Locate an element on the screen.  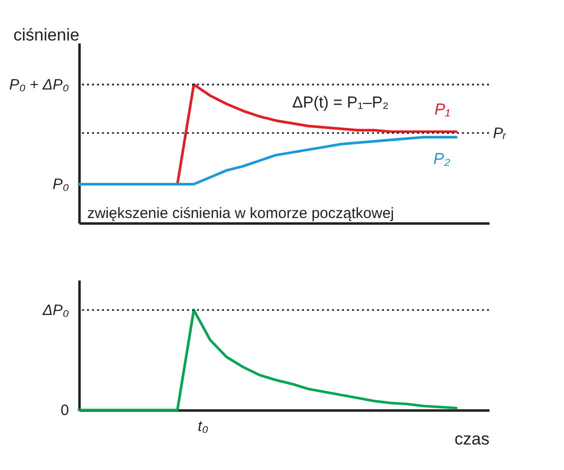
series-label: P₂ is located at coordinates (441, 159).